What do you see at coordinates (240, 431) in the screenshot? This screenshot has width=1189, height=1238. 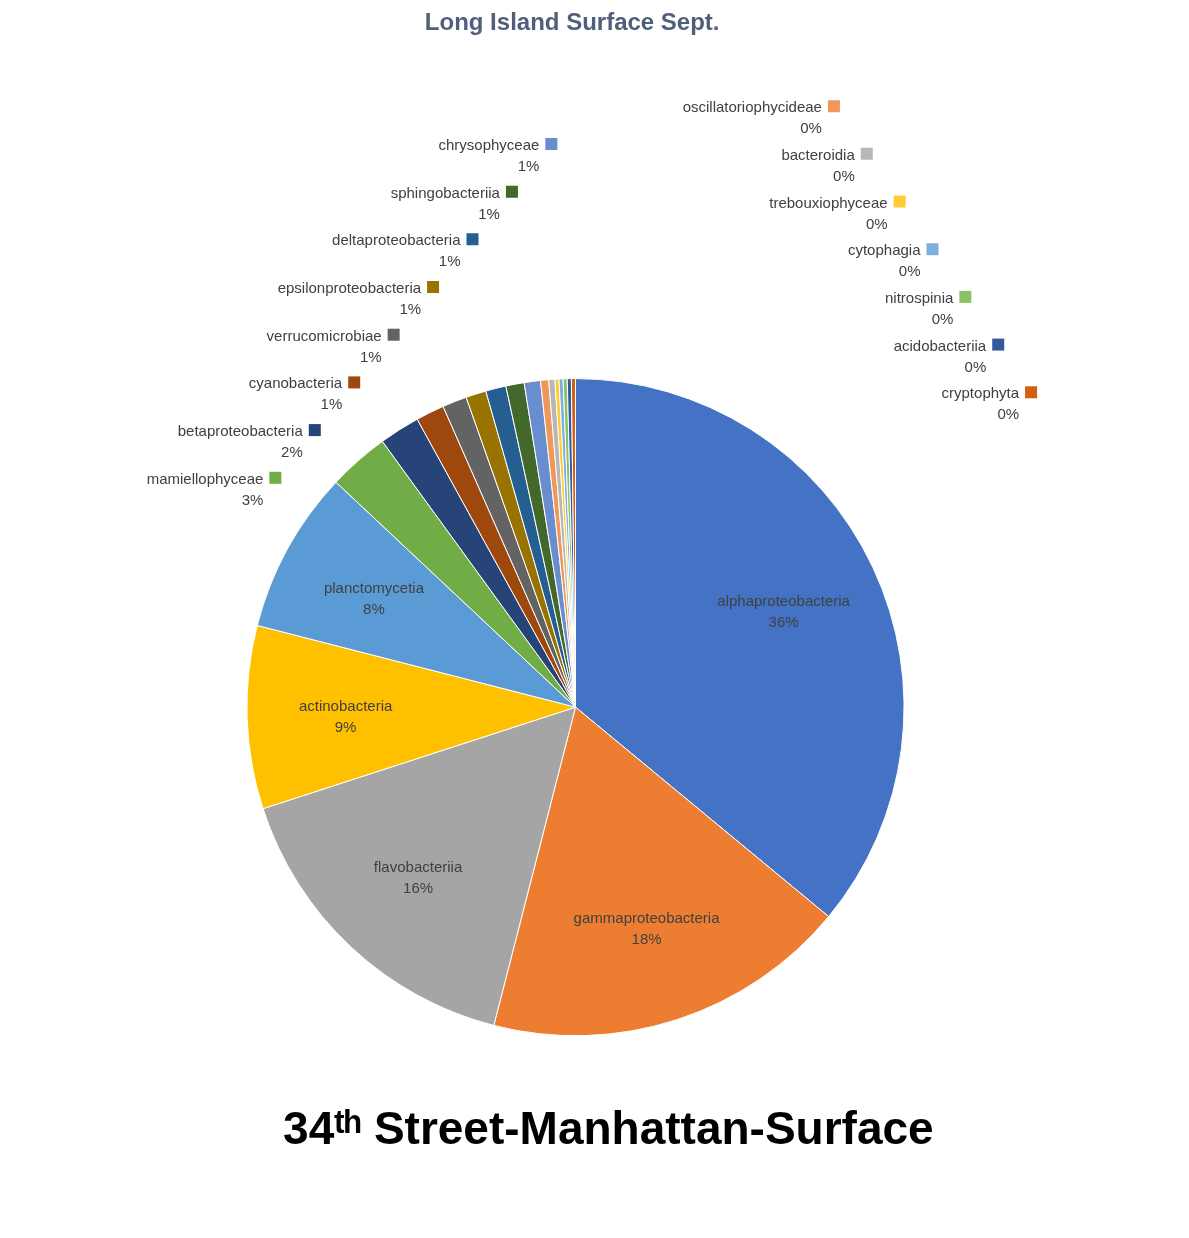 I see `legend-label: betaproteobacteria` at bounding box center [240, 431].